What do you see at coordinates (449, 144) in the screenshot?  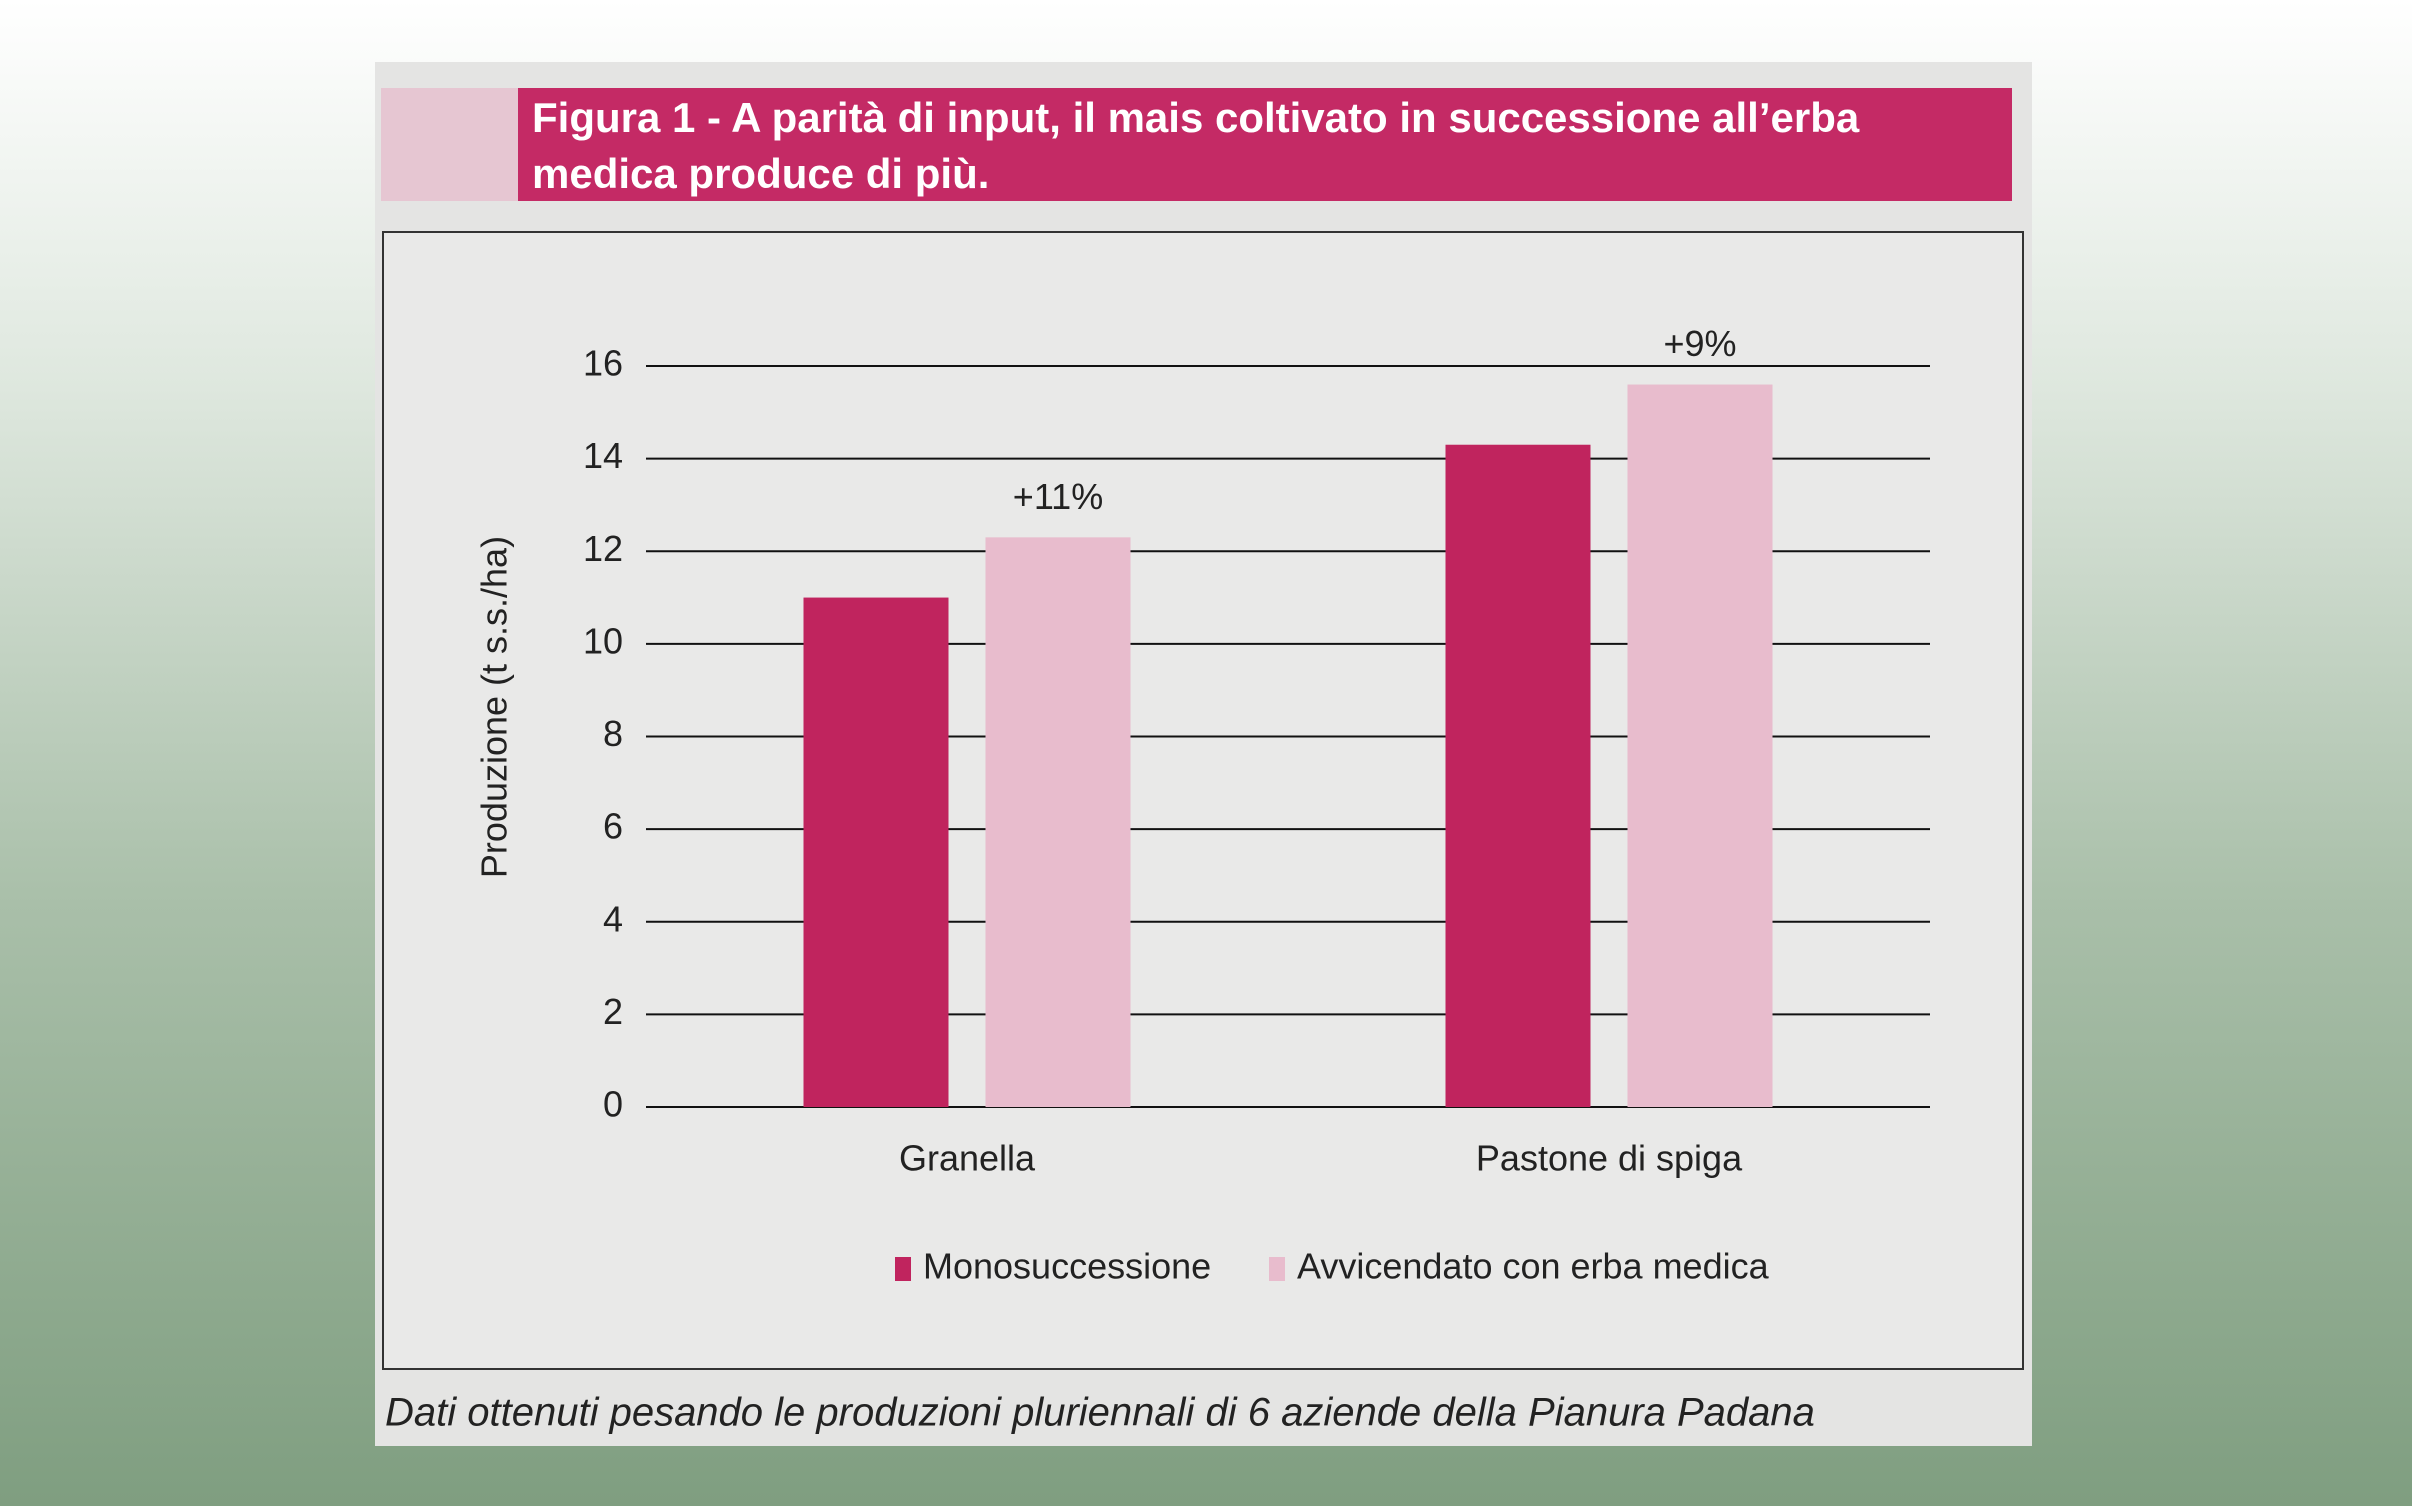 I see `title-accent` at bounding box center [449, 144].